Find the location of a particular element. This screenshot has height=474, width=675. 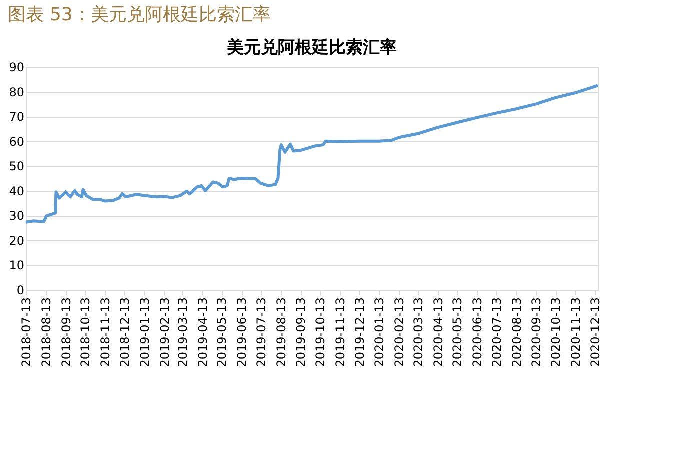

x-tick-label: 2019-01-13 is located at coordinates (145, 333).